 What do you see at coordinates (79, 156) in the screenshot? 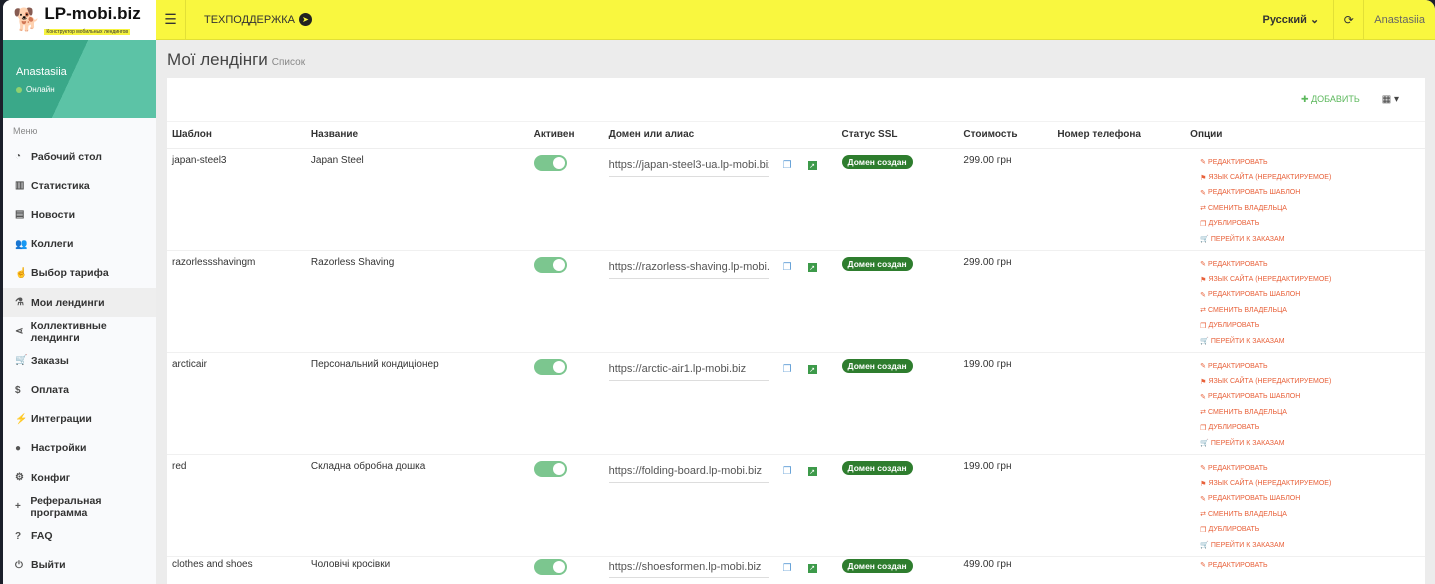
I see `sidebar-item: ◔ Рабочий стол` at bounding box center [79, 156].